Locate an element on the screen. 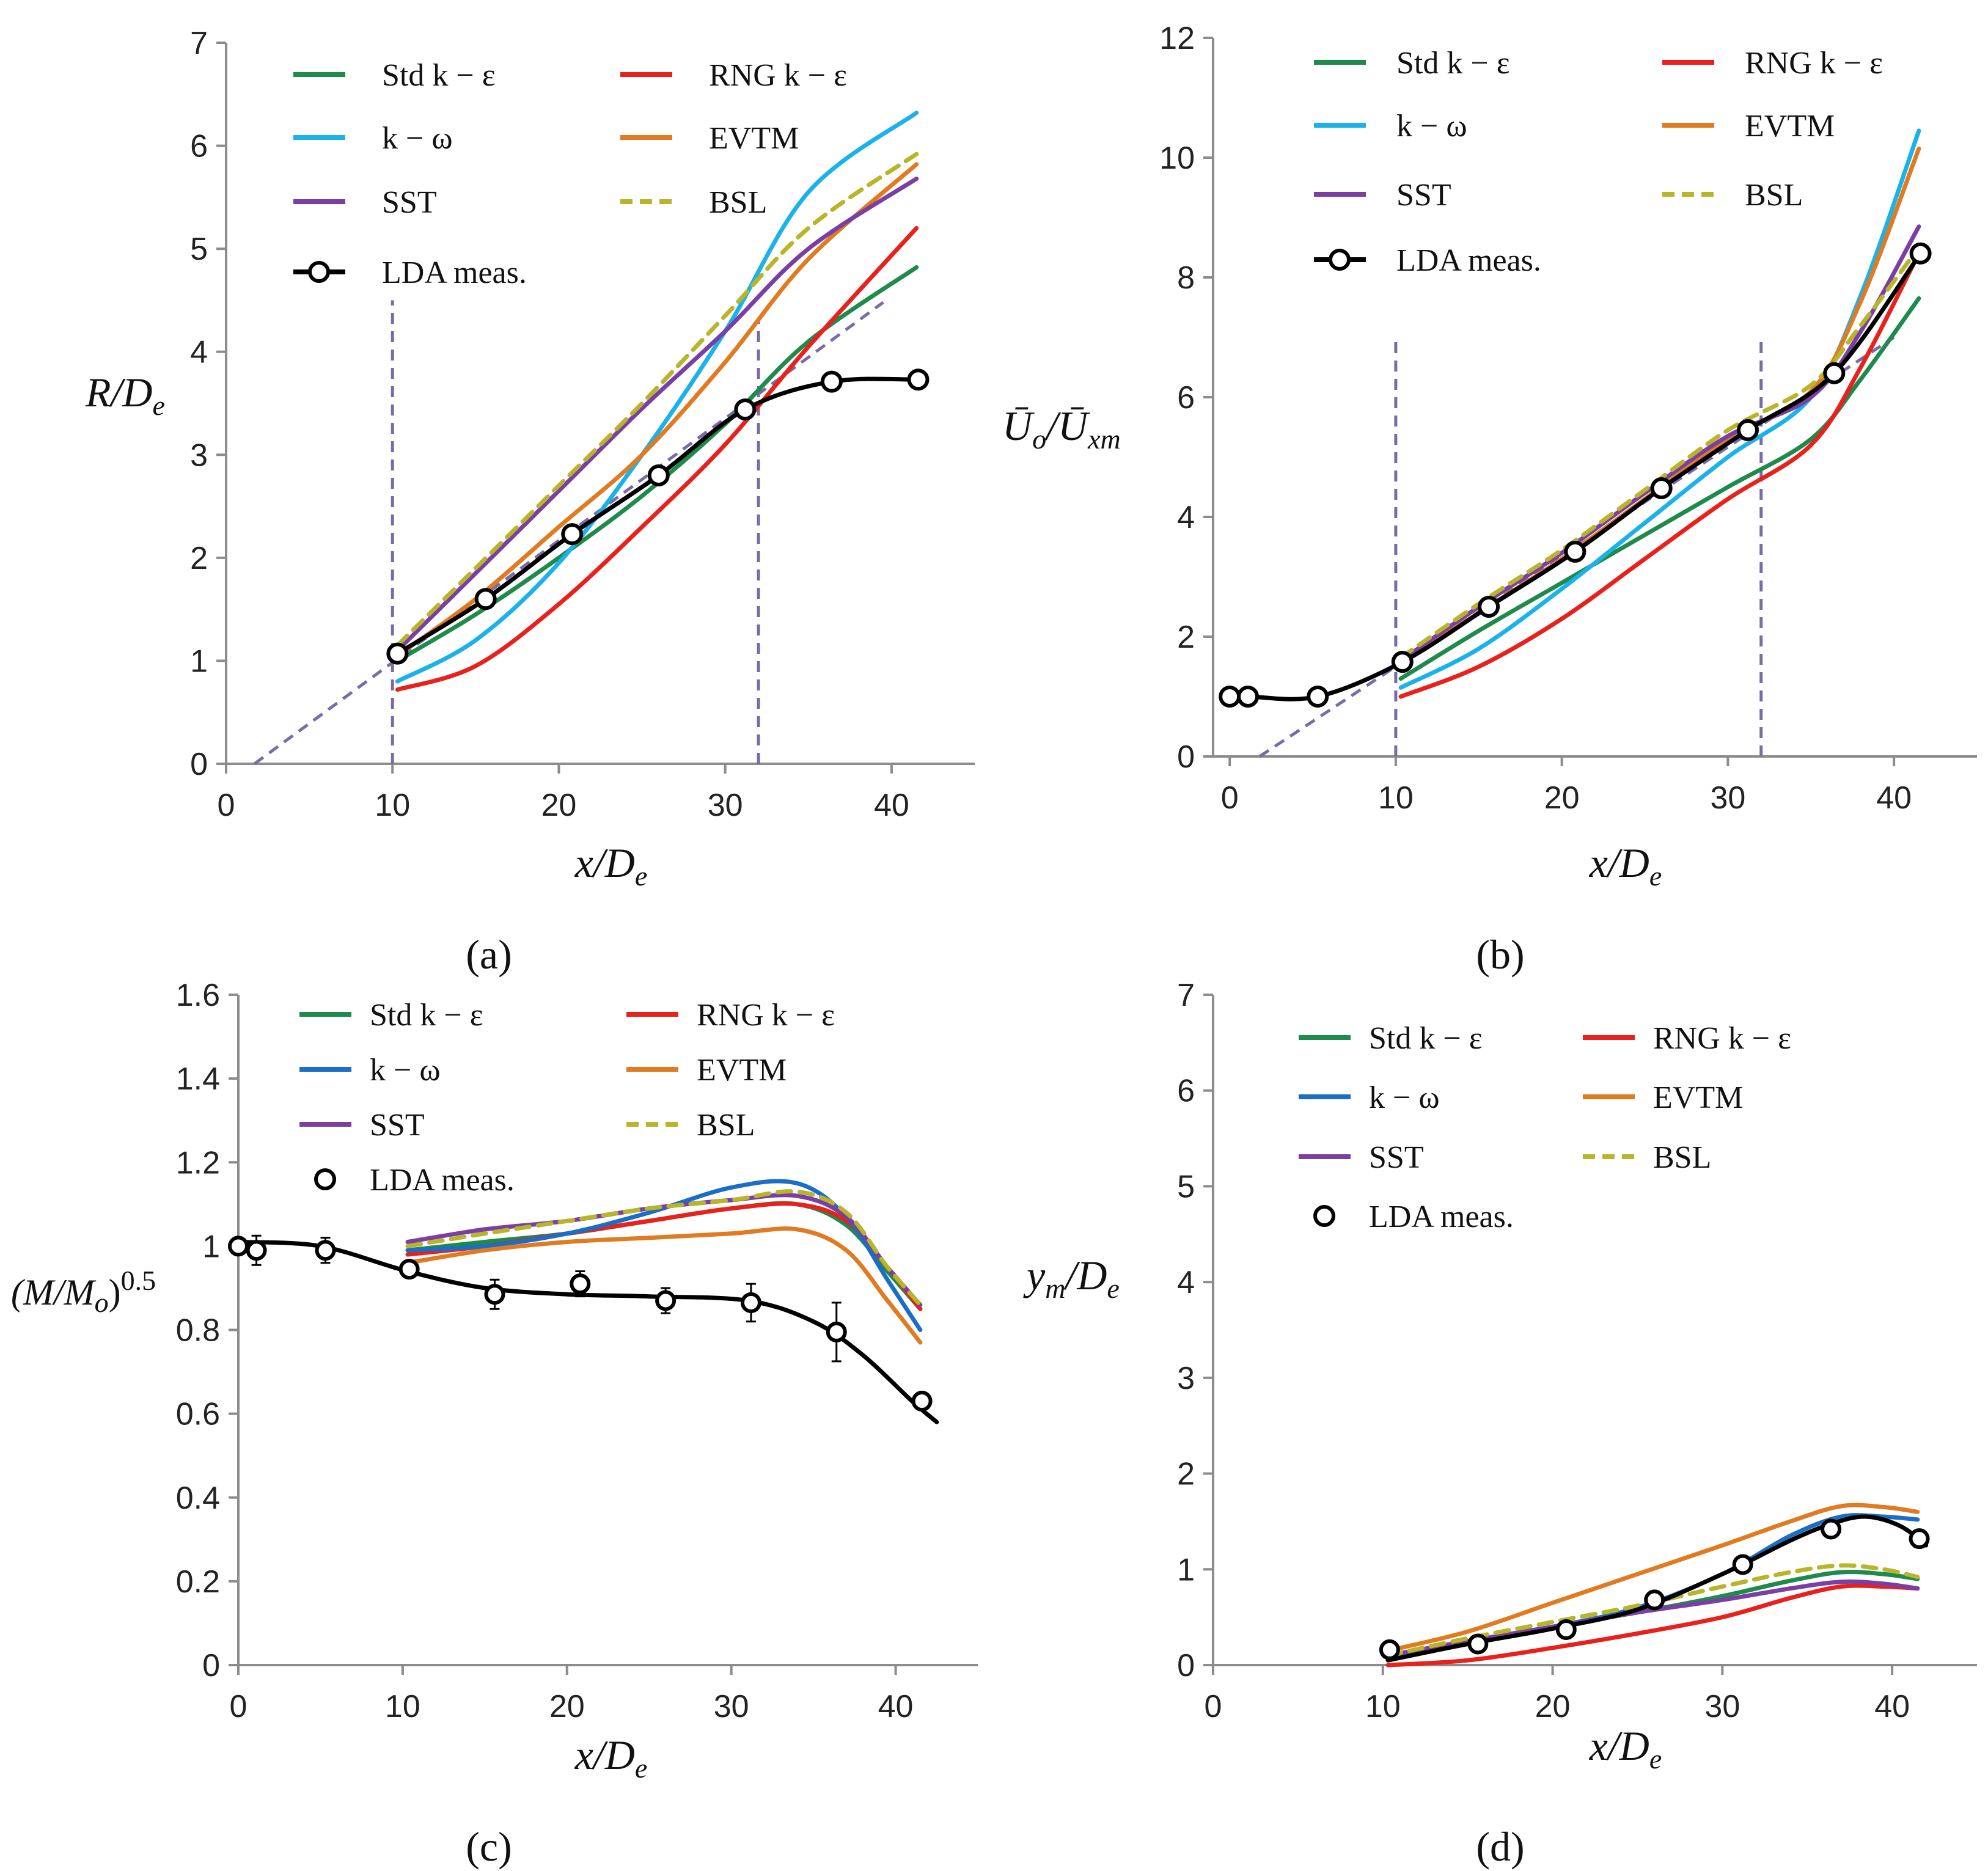 The width and height of the screenshot is (1988, 1871). y-axis-title-main: Ū is located at coordinates (1019, 426).